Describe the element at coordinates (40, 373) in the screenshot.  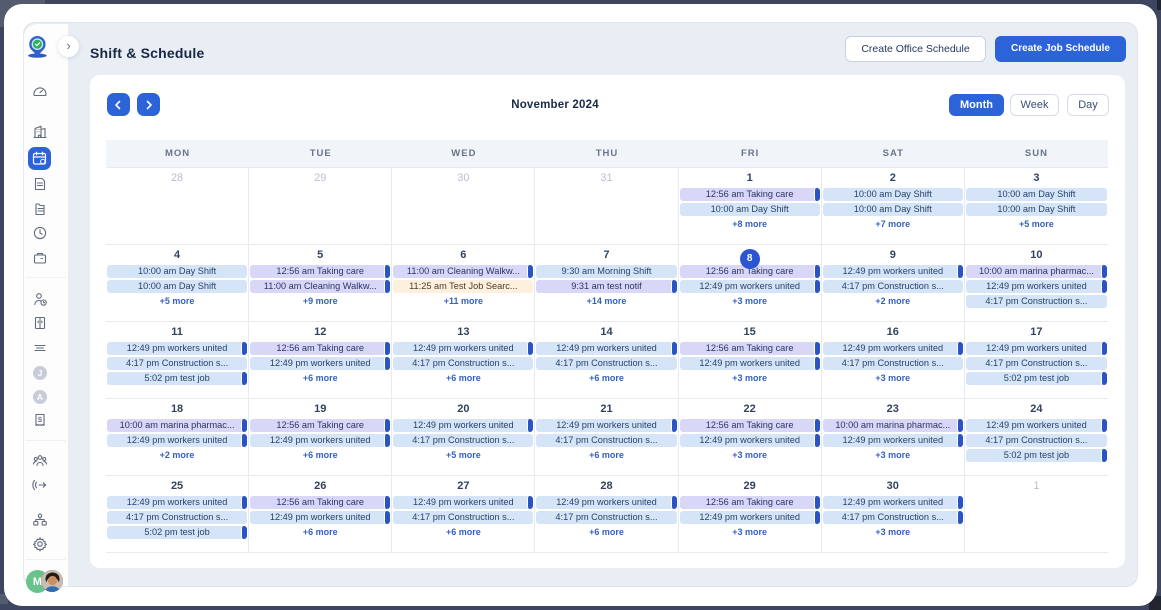
I see `svg-text: J` at that location.